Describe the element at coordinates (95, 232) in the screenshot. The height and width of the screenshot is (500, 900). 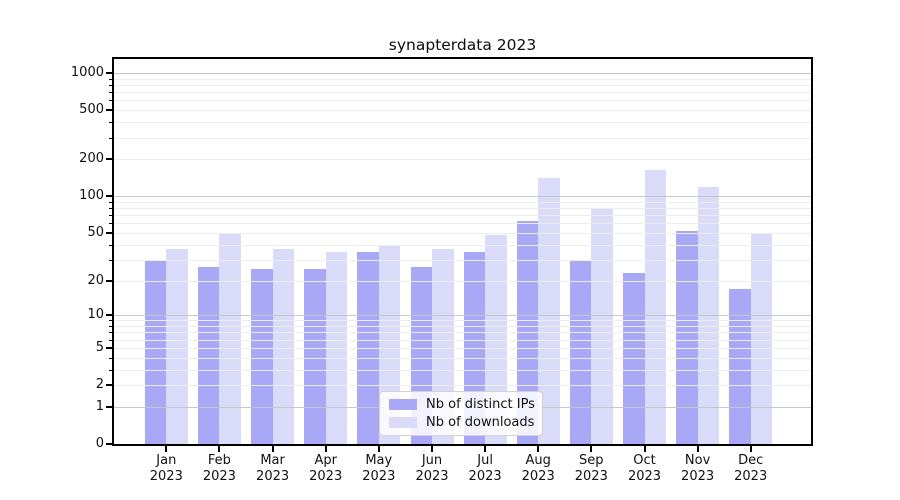
I see `y-tick-label: 50` at that location.